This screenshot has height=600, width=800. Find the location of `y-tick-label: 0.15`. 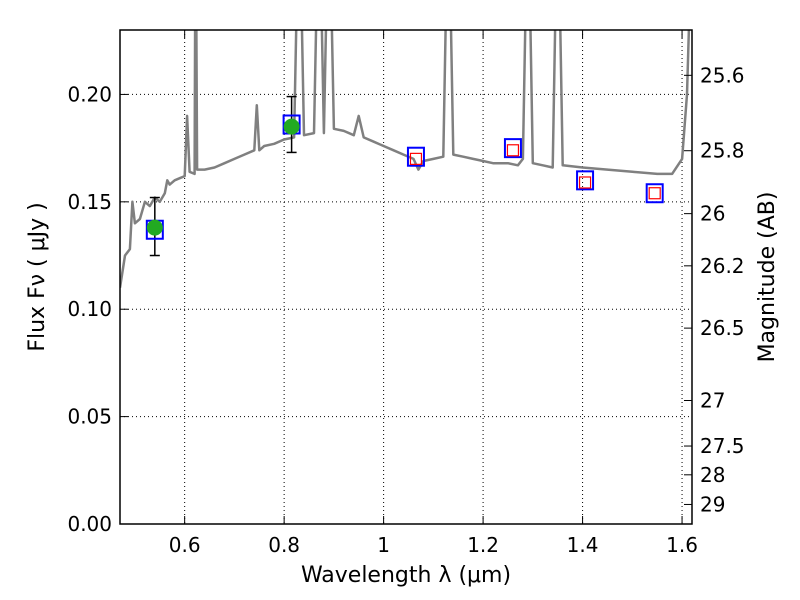

y-tick-label: 0.15 is located at coordinates (89, 202).